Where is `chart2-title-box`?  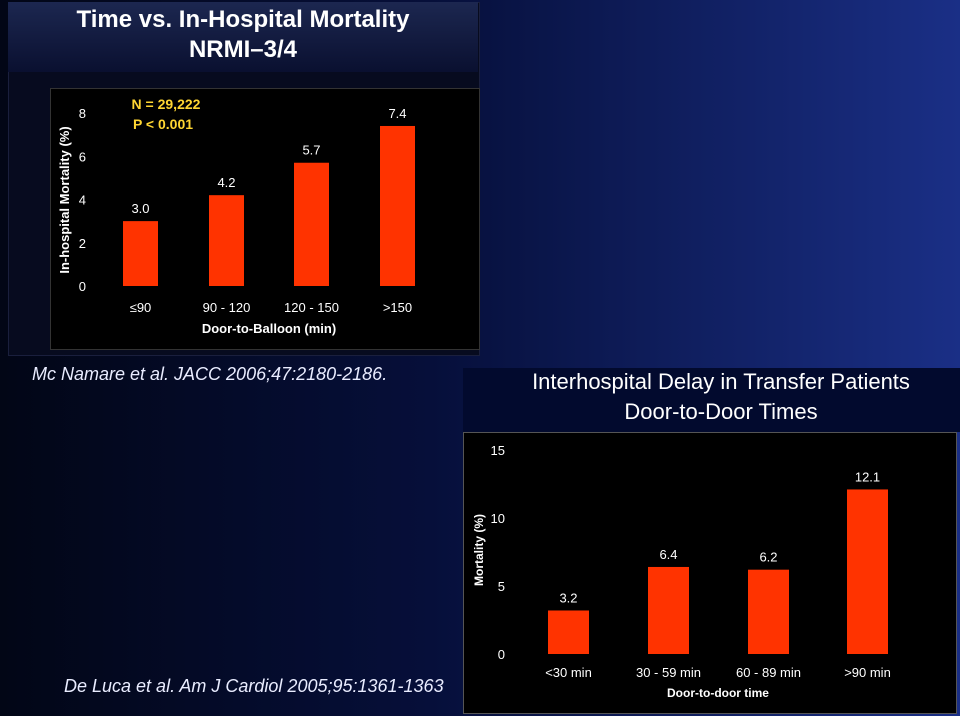 chart2-title-box is located at coordinates (711, 400).